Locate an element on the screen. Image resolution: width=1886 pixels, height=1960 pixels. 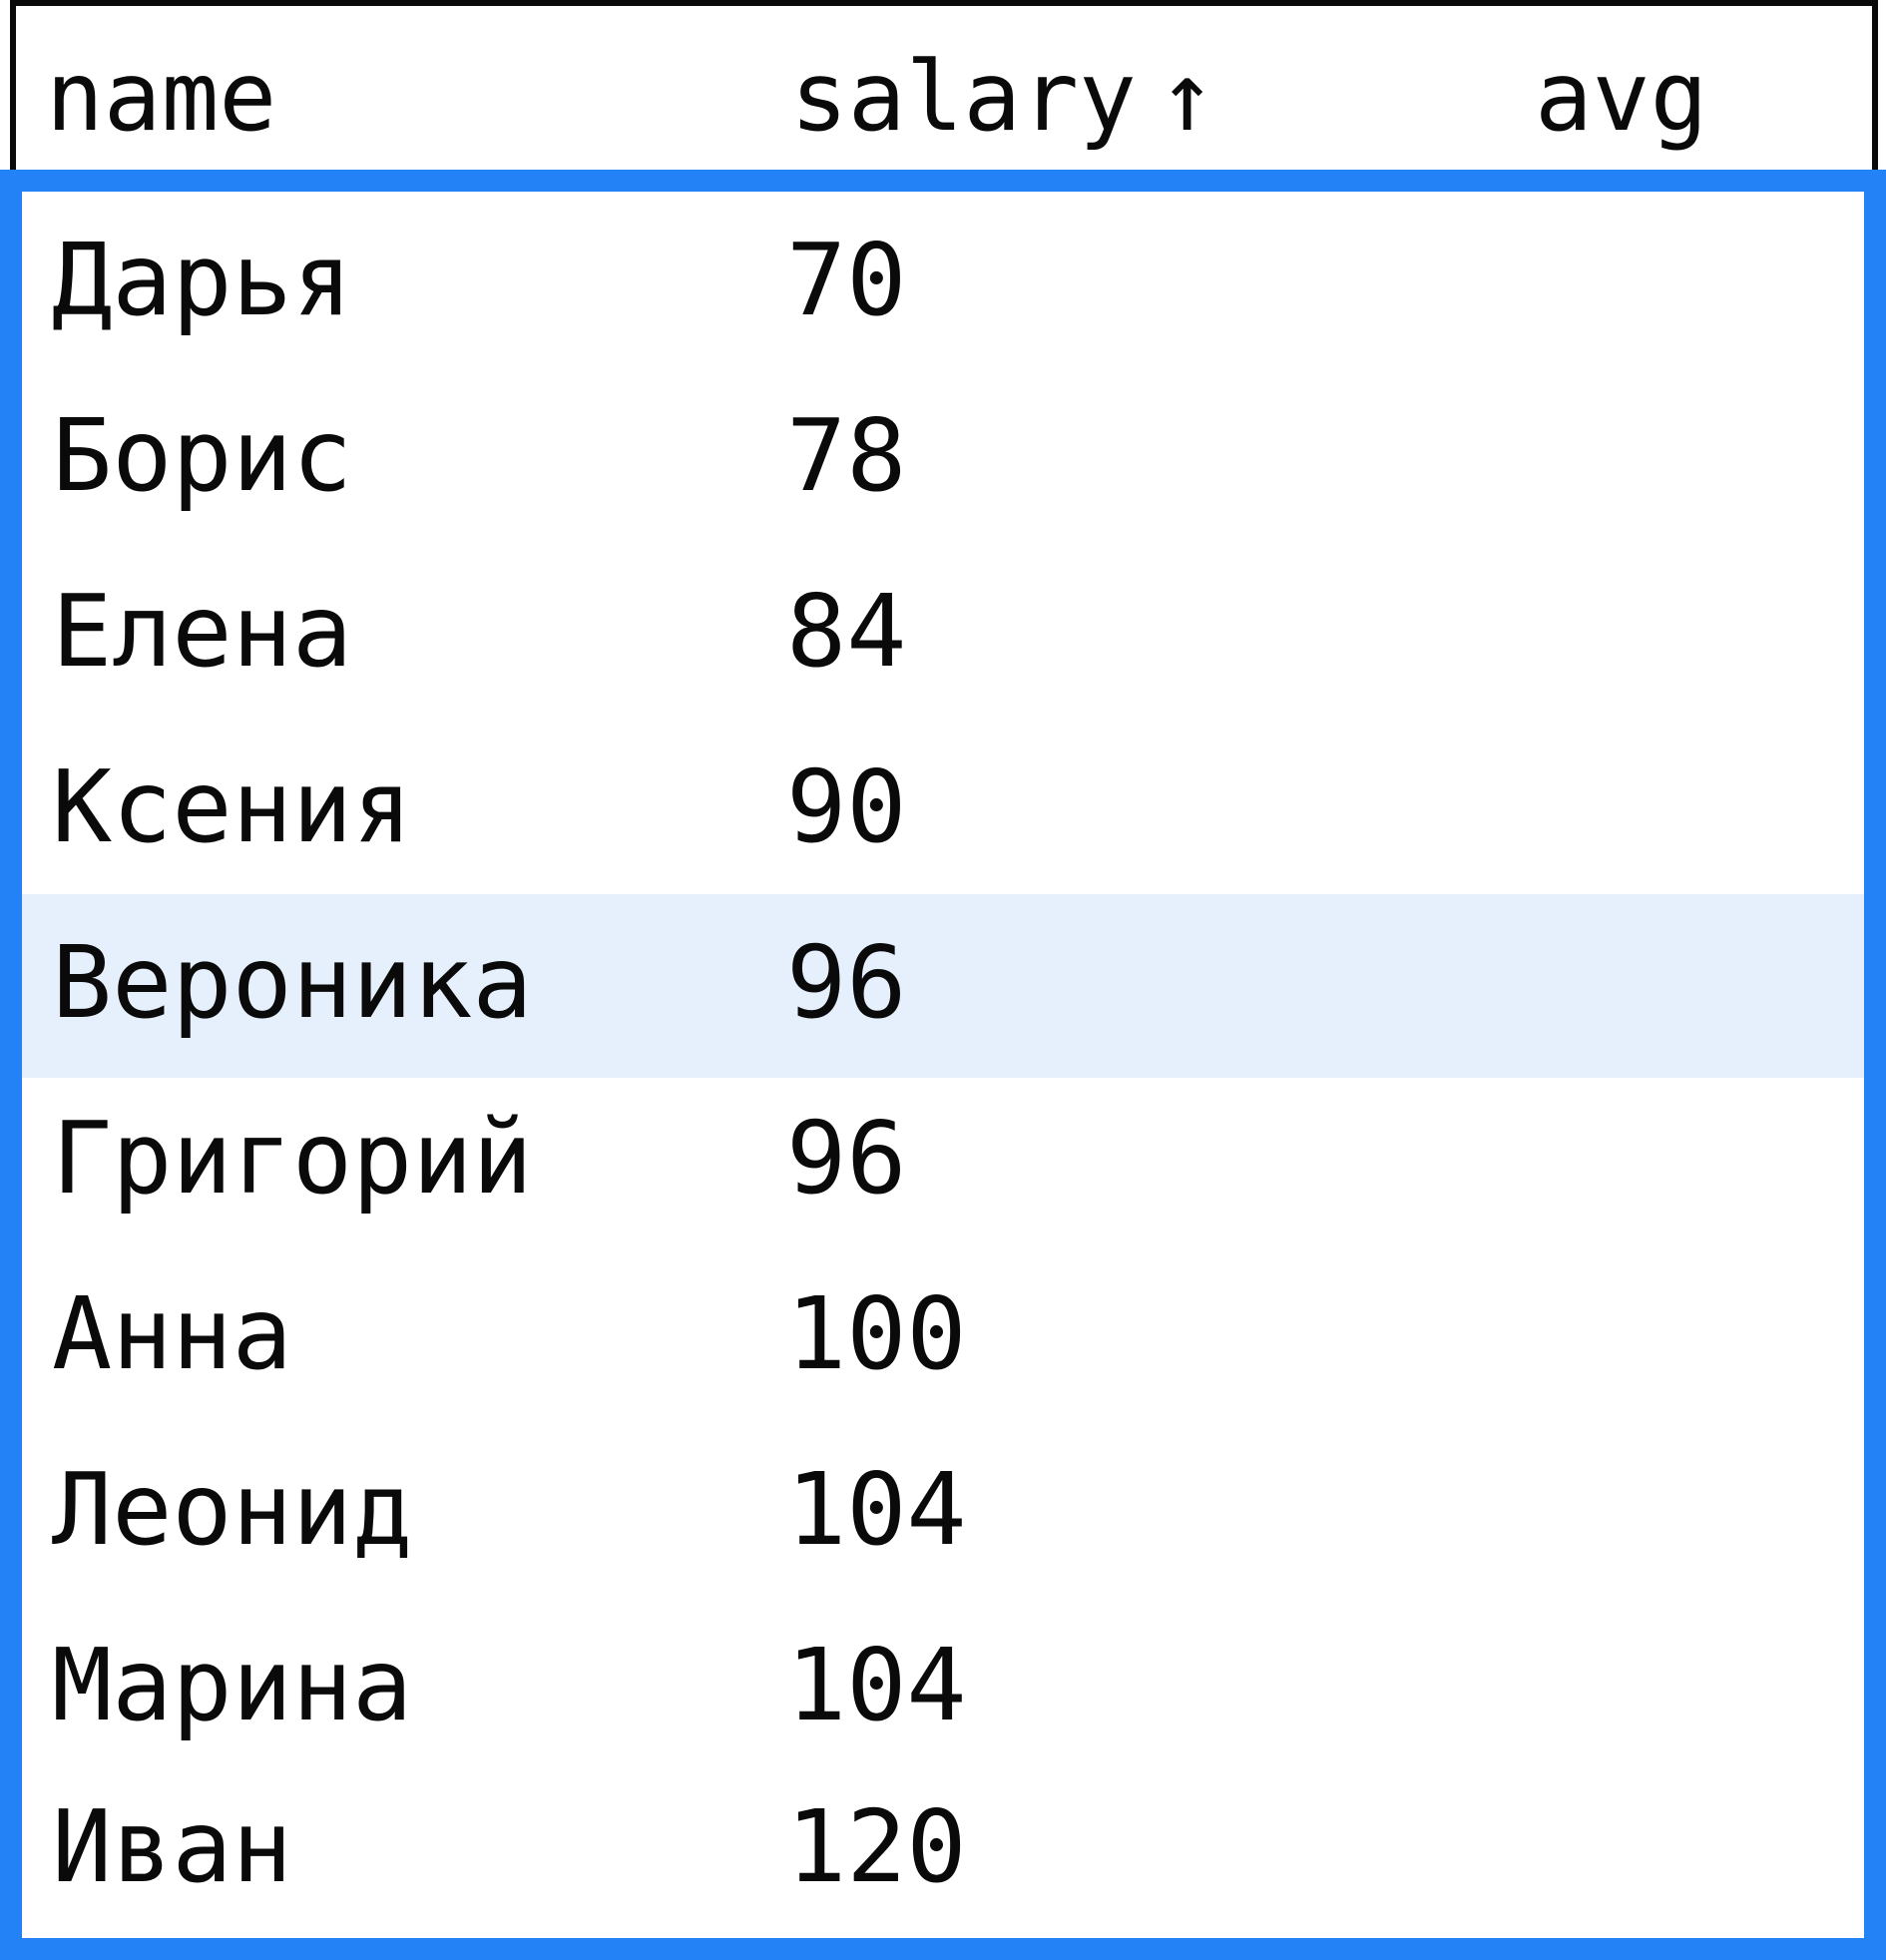
table-row-selected: Вероника 96 is located at coordinates (943, 986).